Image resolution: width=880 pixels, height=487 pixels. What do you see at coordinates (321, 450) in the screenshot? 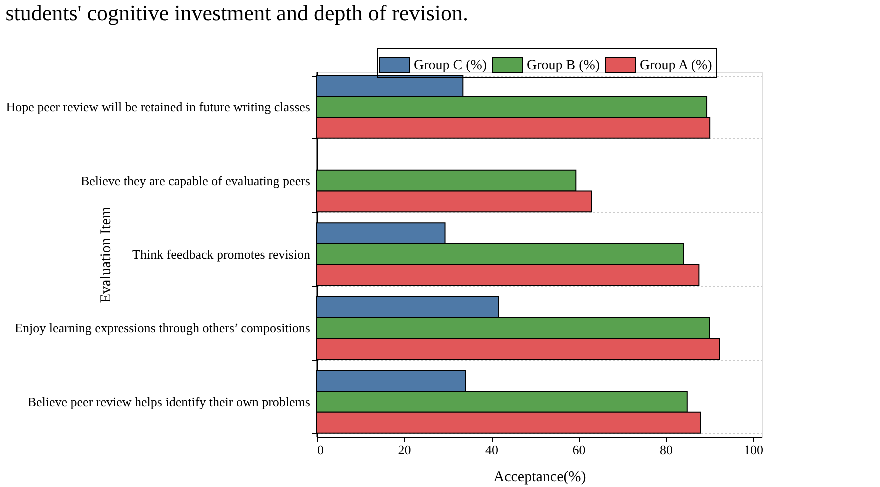
I see `x-tick-label: 0` at bounding box center [321, 450].